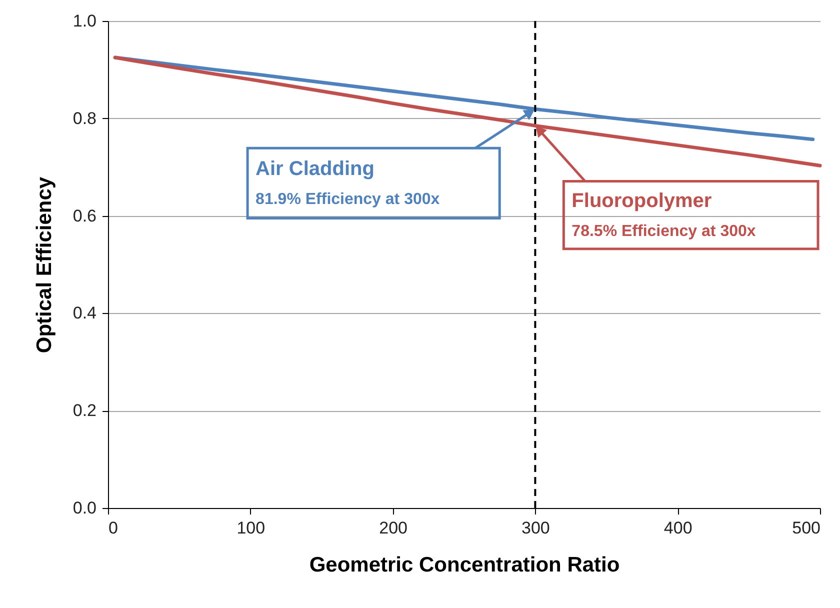 This screenshot has width=840, height=608. What do you see at coordinates (84, 216) in the screenshot?
I see `y-tick-label: 0.6` at bounding box center [84, 216].